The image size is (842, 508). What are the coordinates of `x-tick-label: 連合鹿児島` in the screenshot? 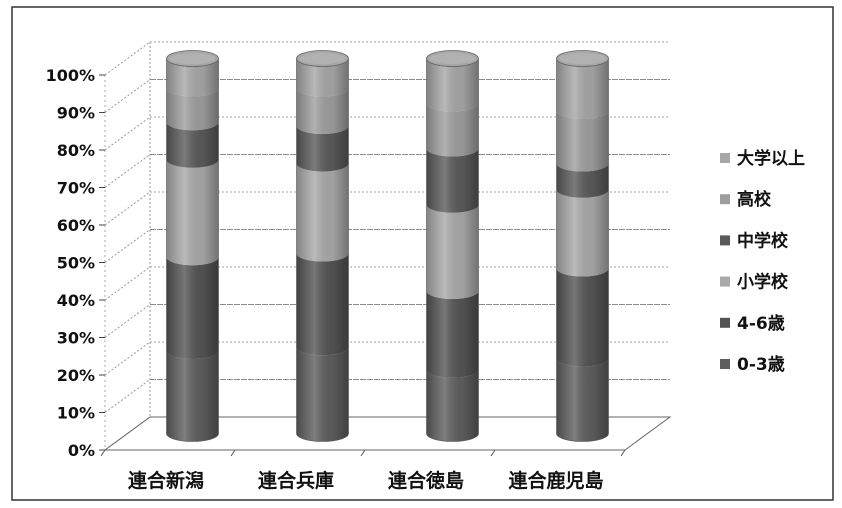 It's located at (555, 480).